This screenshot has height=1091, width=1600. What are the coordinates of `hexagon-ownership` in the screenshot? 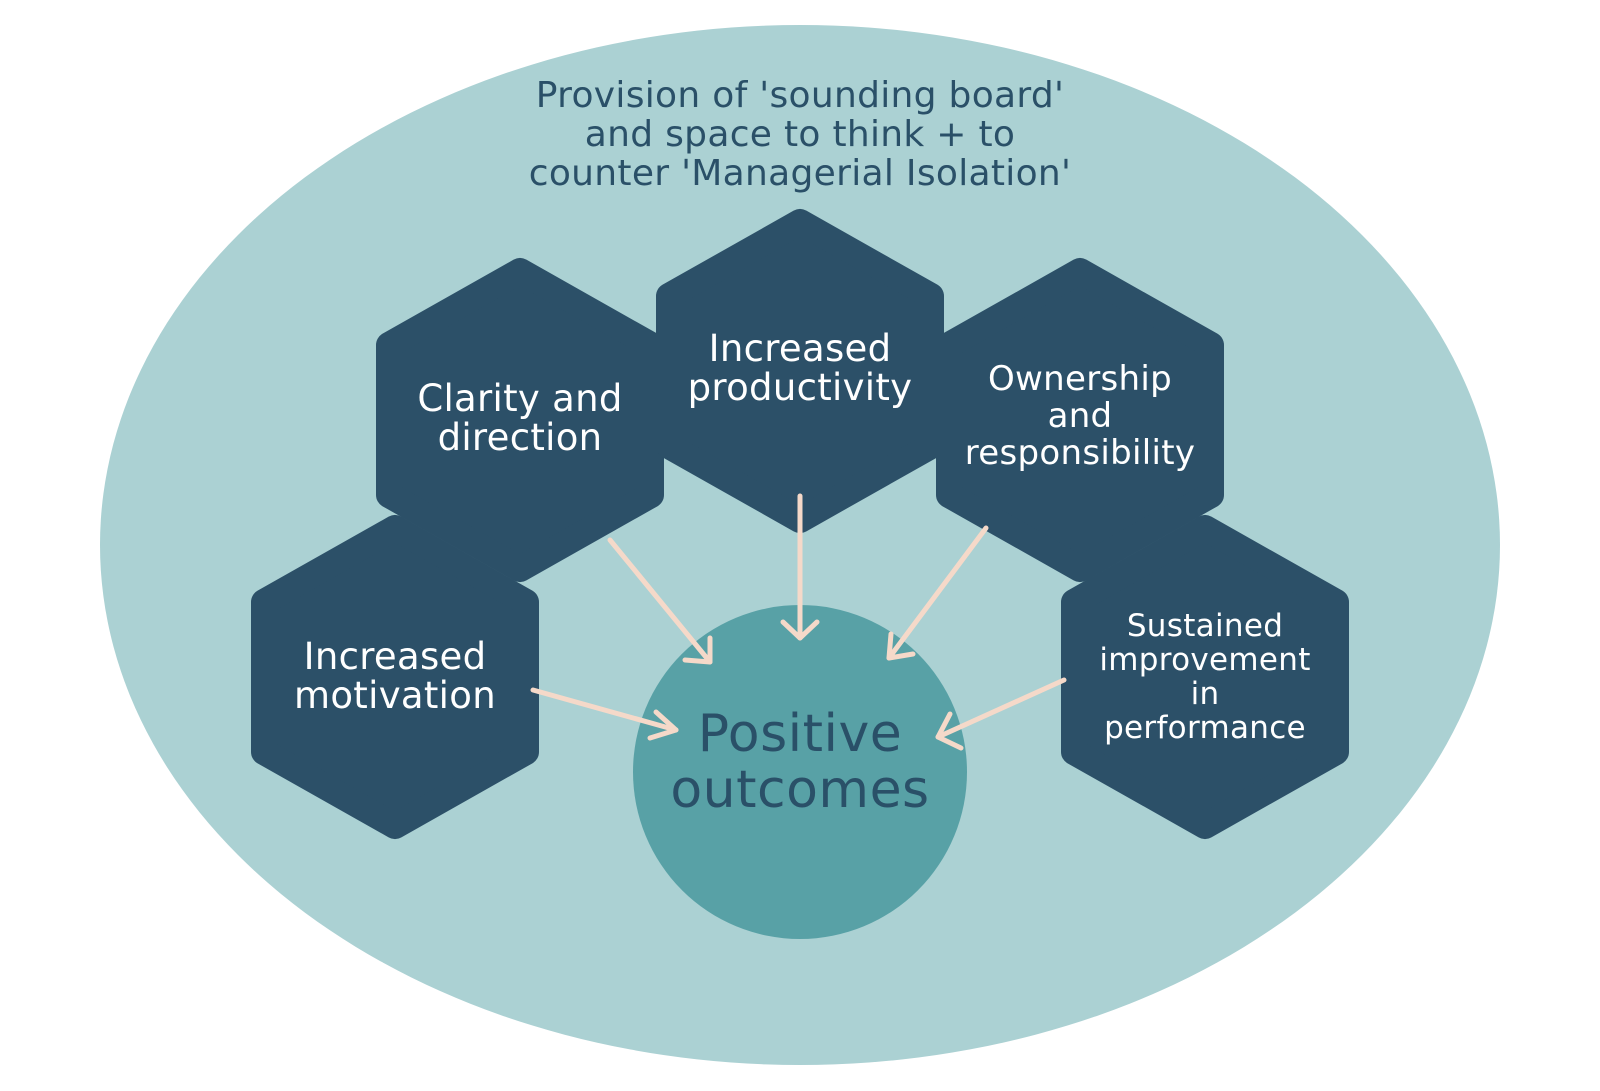 It's located at (1080, 420).